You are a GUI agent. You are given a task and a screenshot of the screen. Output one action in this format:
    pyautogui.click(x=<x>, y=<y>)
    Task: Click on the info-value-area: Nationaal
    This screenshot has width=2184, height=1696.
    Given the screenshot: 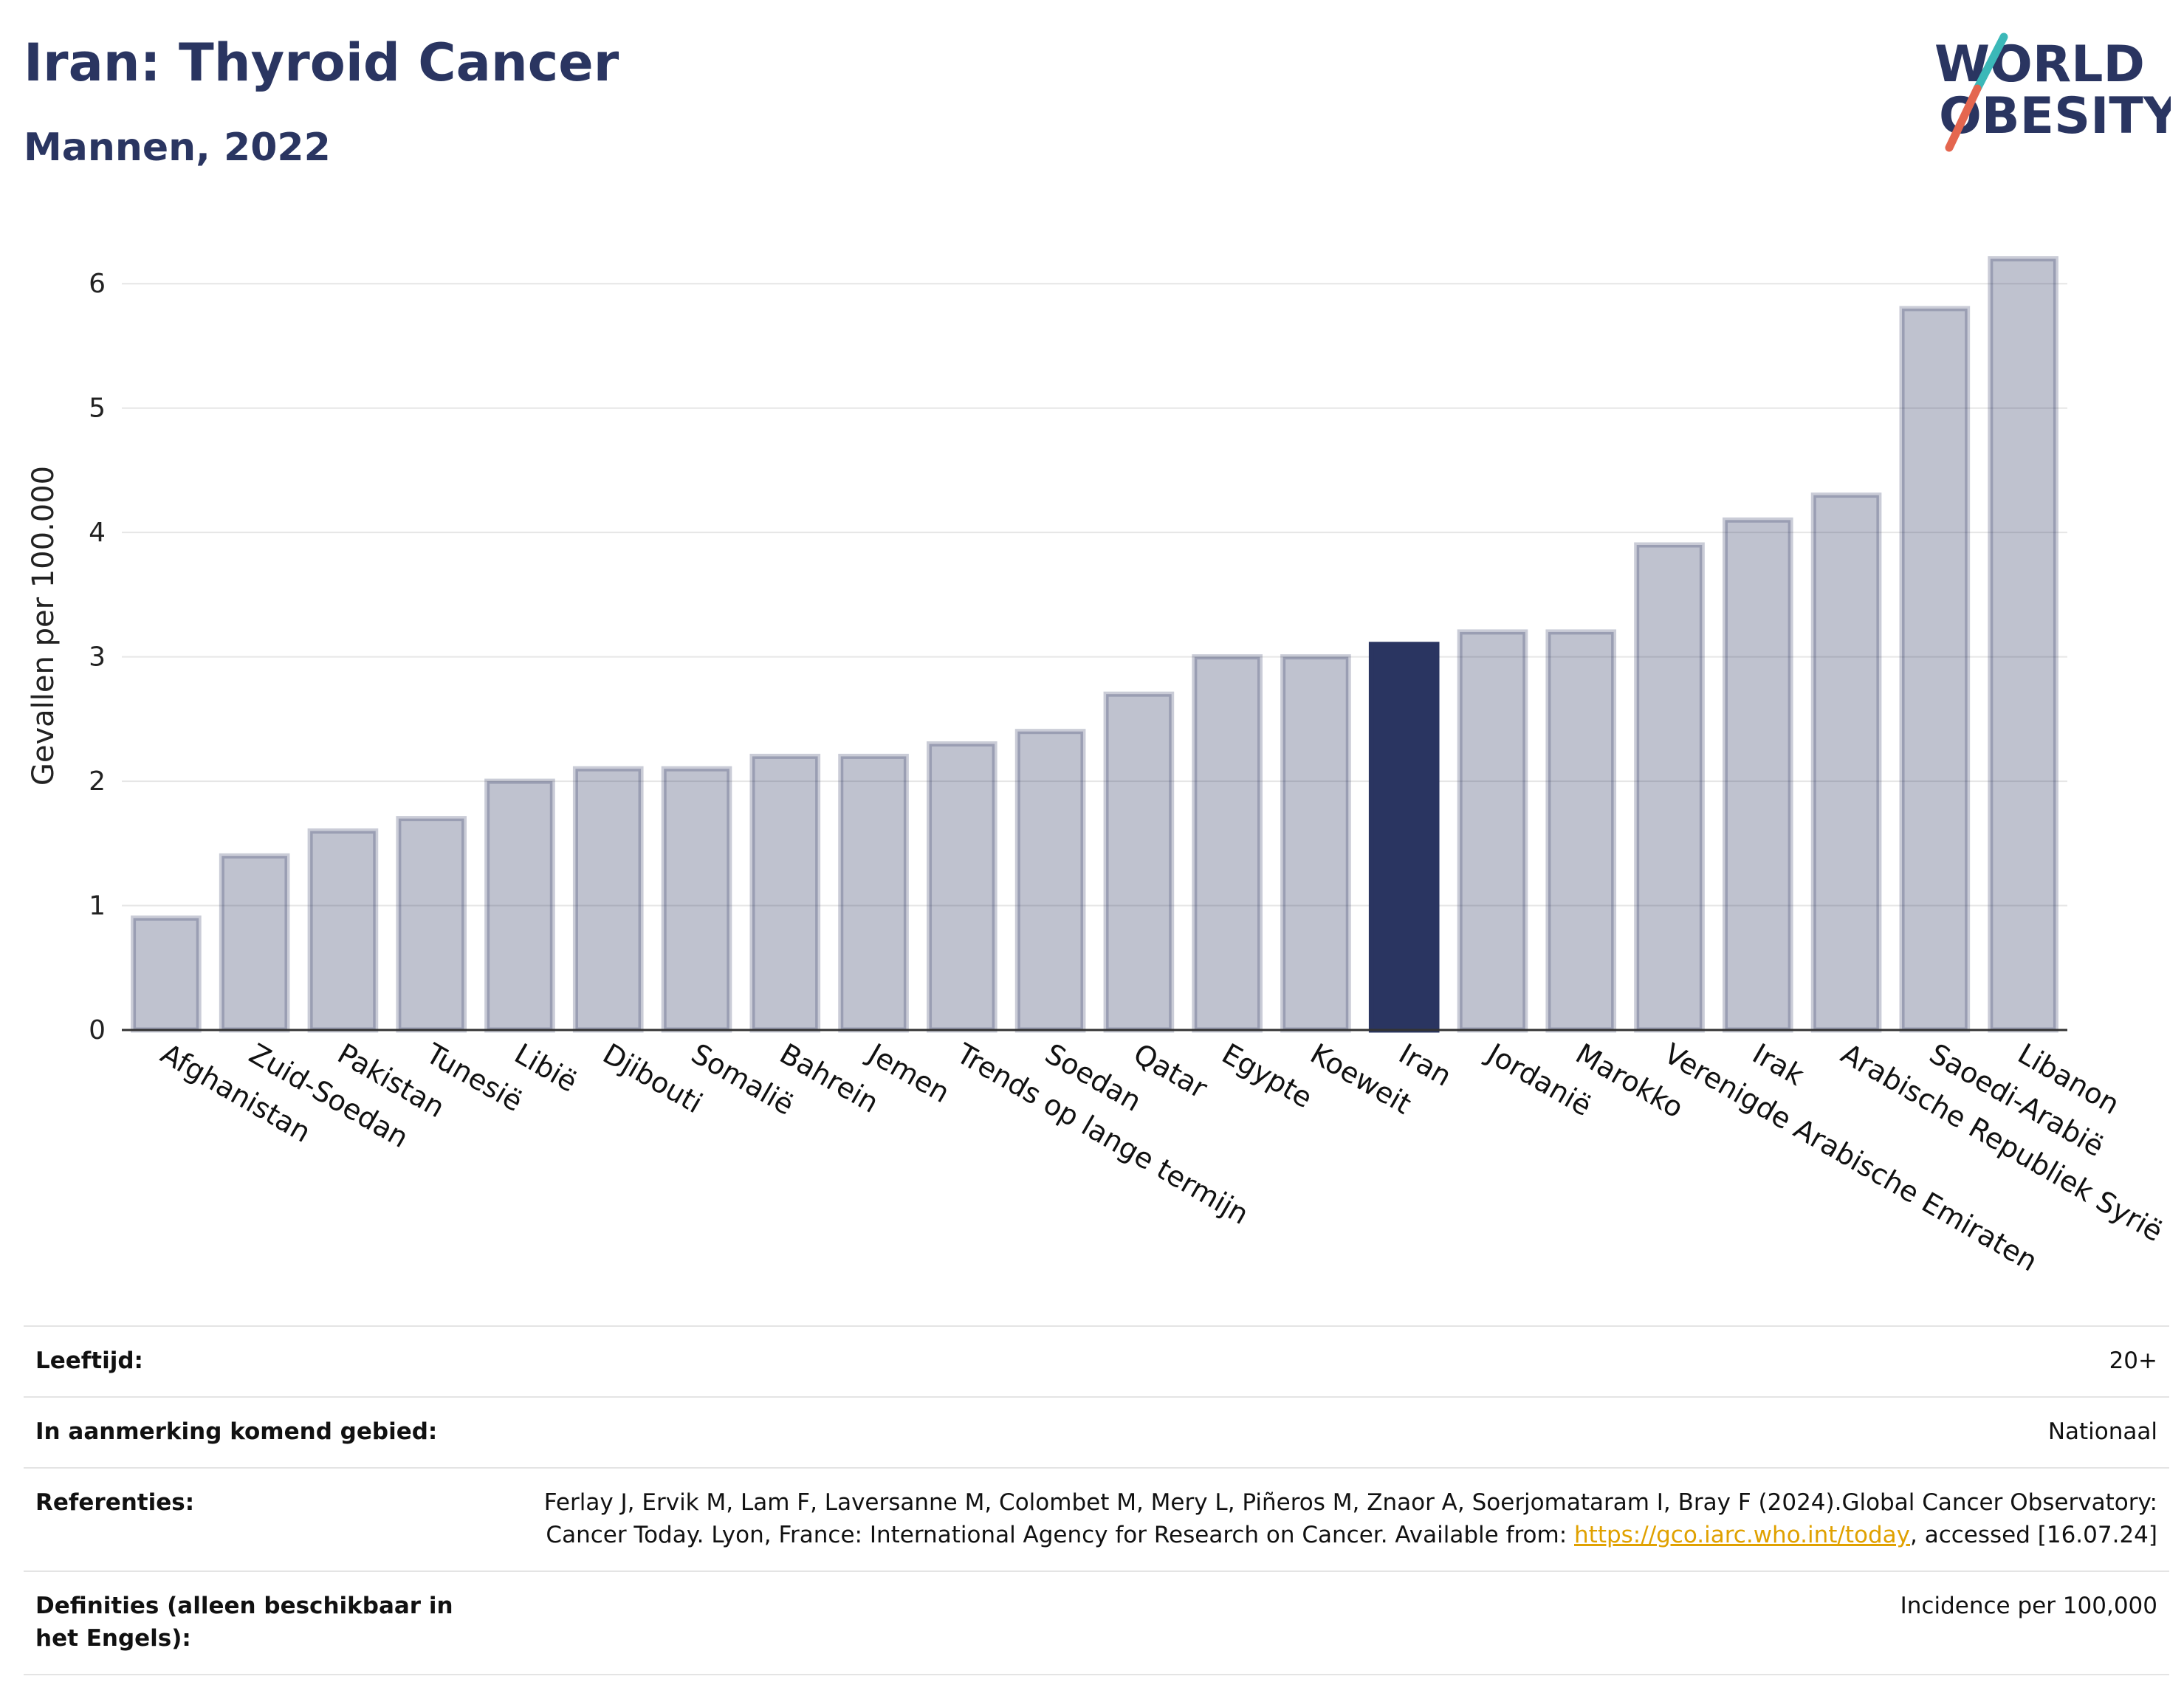 What is the action you would take?
    pyautogui.click(x=1337, y=1432)
    